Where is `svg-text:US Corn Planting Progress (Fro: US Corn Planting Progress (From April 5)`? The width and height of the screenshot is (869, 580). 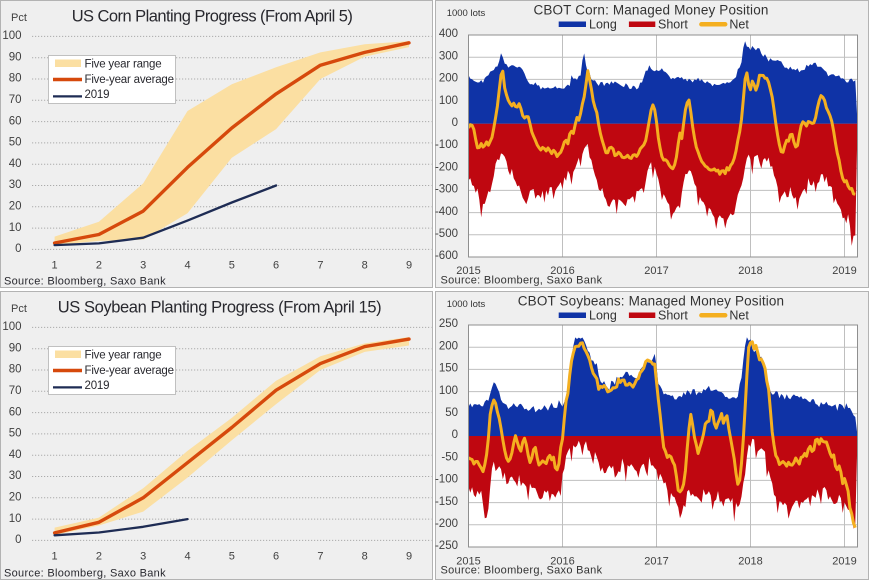
svg-text:US Corn Planting Progress (Fro: US Corn Planting Progress (From April 5) is located at coordinates (212, 16).